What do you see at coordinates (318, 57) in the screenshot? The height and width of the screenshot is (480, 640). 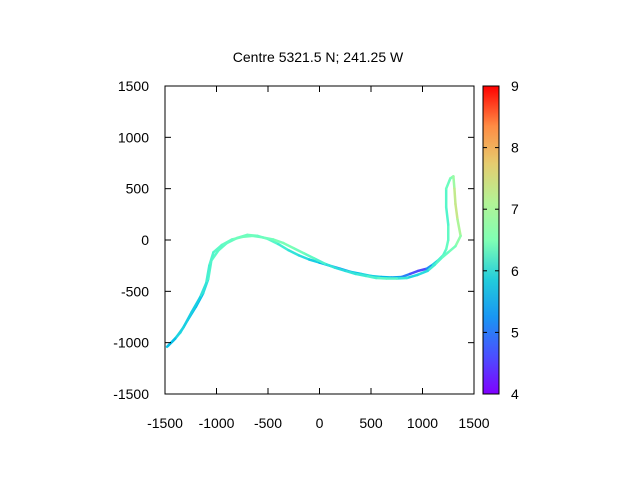 I see `chart-title: Centre 5321.5 N; 241.25 W` at bounding box center [318, 57].